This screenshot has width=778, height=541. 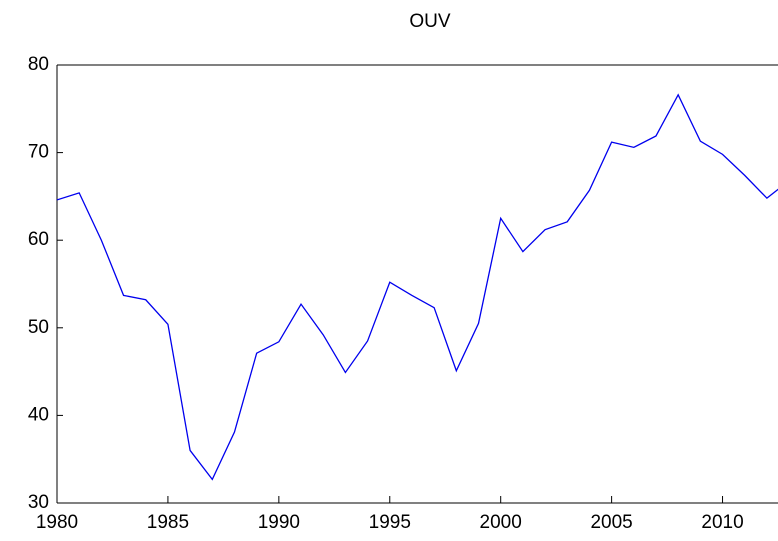 I want to click on chart-title: OUV, so click(x=430, y=21).